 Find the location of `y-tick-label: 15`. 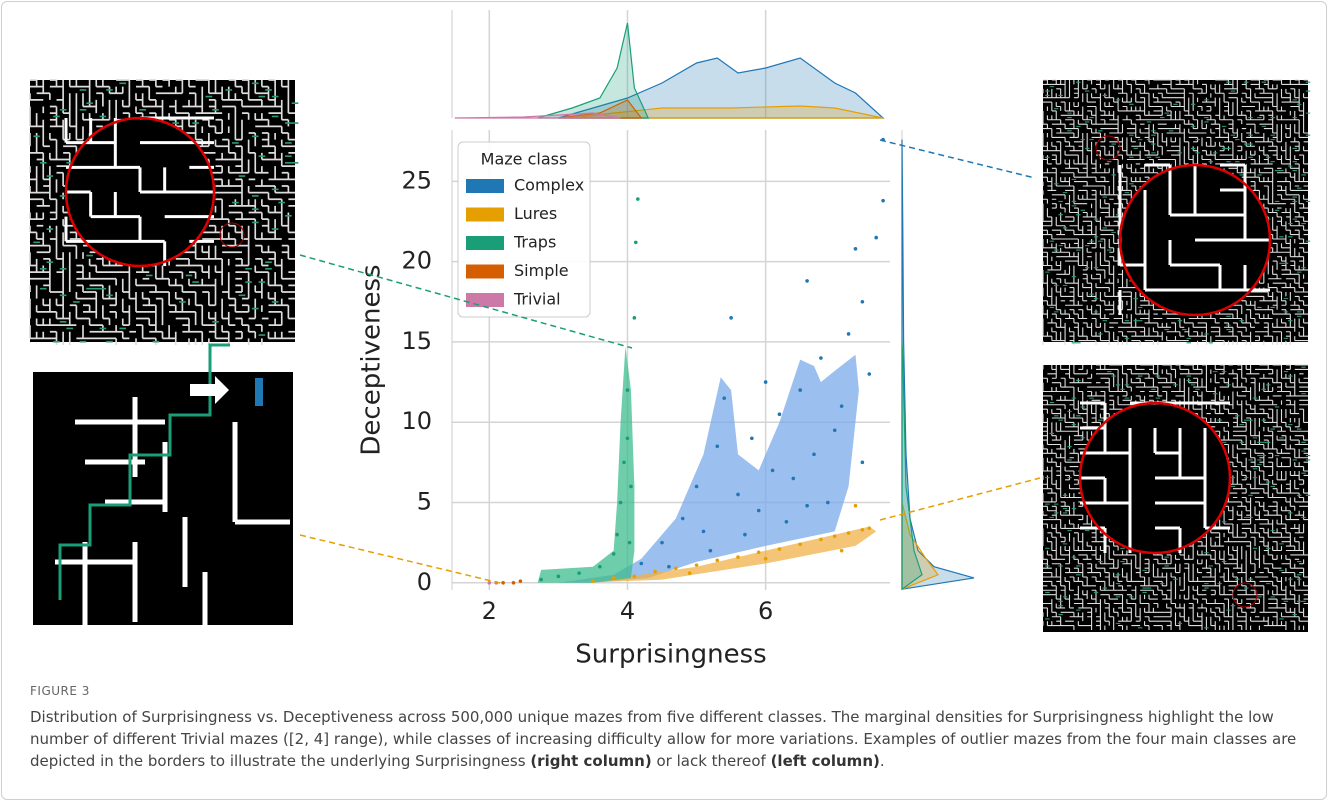

y-tick-label: 15 is located at coordinates (416, 341).